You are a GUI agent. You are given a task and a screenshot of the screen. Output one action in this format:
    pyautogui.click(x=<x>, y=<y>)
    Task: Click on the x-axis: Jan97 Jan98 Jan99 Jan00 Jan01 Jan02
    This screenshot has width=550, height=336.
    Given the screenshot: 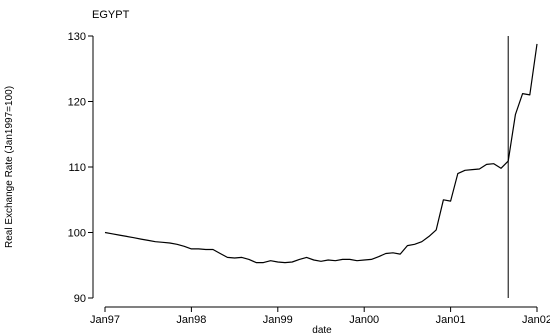 What is the action you would take?
    pyautogui.click(x=320, y=316)
    